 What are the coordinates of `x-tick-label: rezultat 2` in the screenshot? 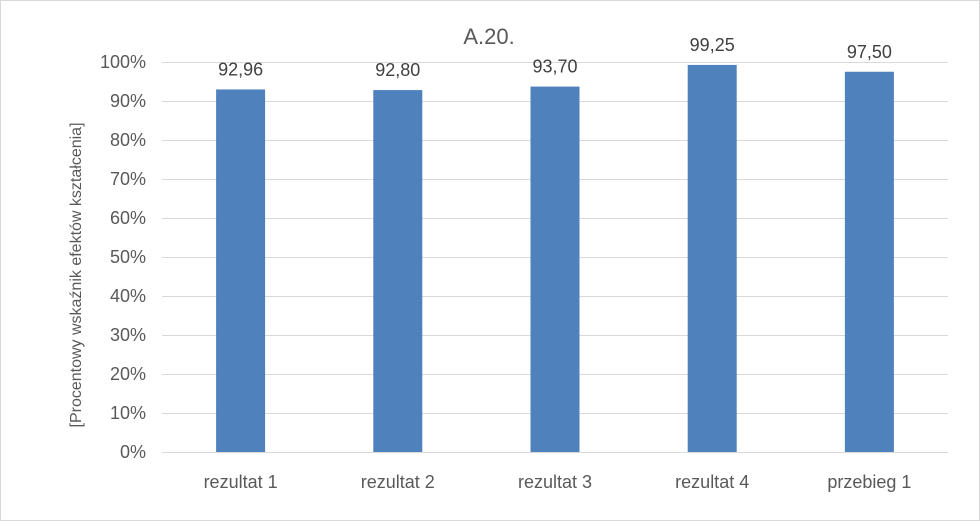 It's located at (398, 482).